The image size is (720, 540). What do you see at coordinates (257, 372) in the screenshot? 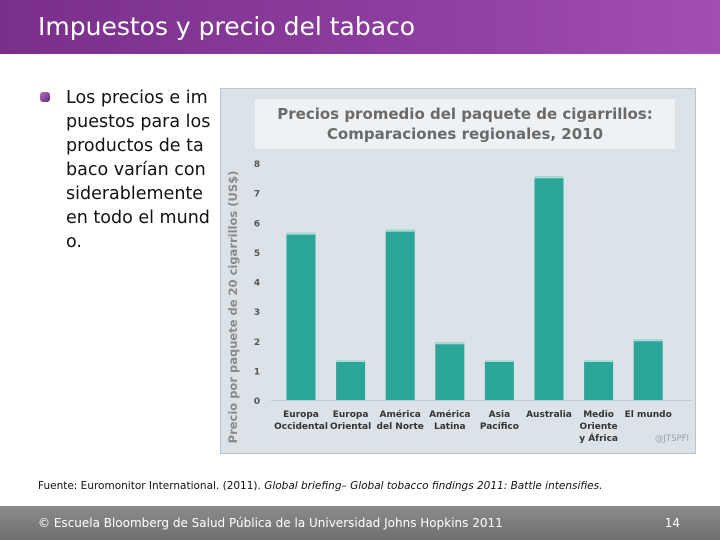
I see `y-tick-label: 1` at bounding box center [257, 372].